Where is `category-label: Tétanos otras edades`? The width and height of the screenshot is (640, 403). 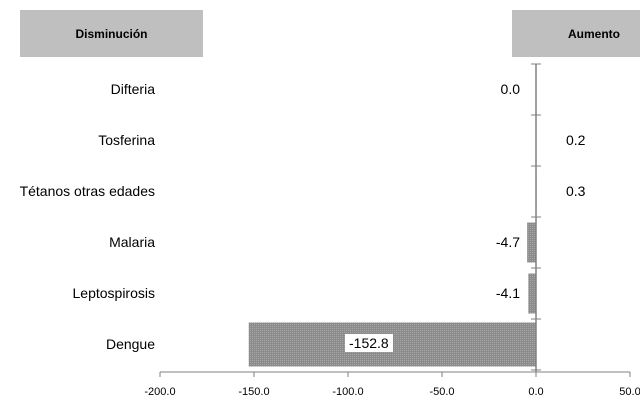
category-label: Tétanos otras edades is located at coordinates (87, 190).